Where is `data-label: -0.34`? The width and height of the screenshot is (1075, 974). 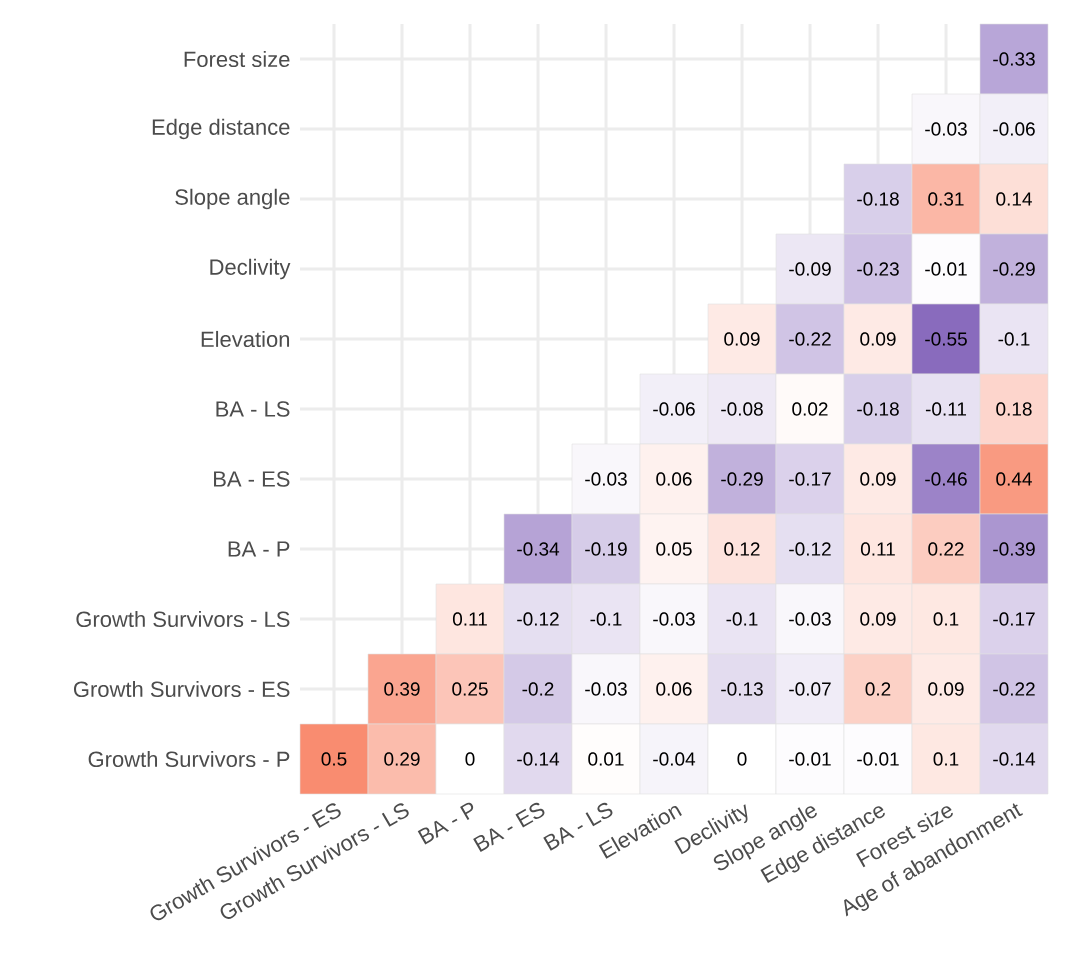 data-label: -0.34 is located at coordinates (538, 549).